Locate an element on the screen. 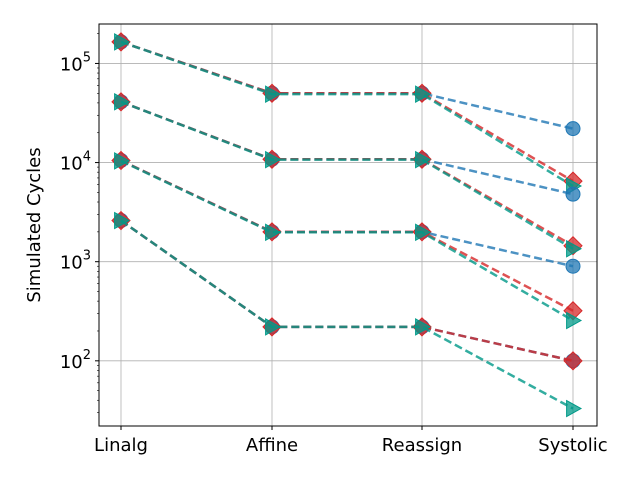  marker-diamond is located at coordinates (573, 361).